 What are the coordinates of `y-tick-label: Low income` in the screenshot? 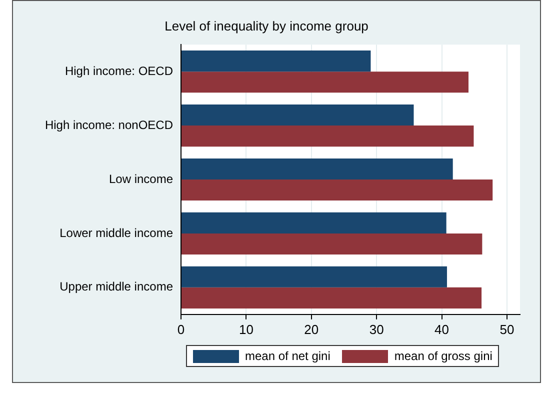 It's located at (141, 179).